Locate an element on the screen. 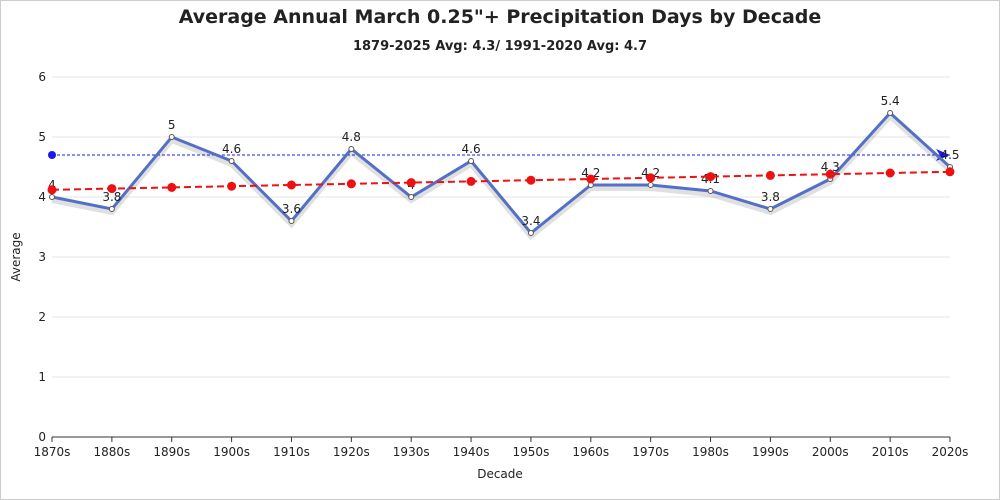 Image resolution: width=1000 pixels, height=500 pixels. x-tick-label: 1900s is located at coordinates (231, 452).